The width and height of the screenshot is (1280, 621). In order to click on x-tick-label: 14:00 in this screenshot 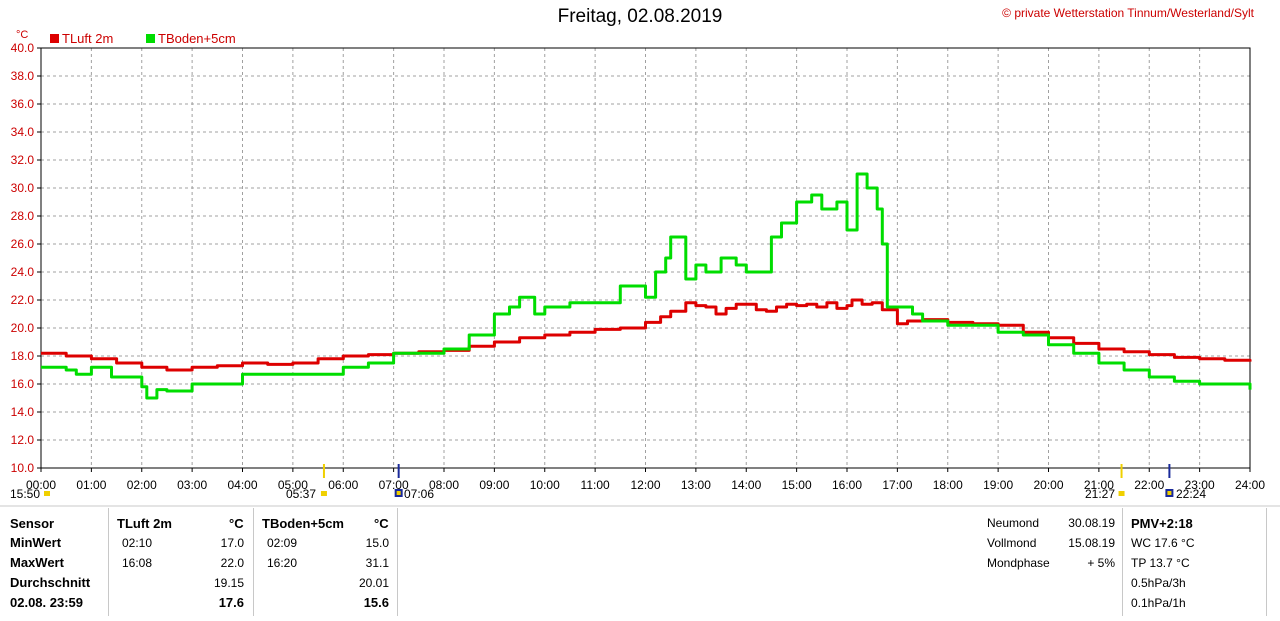, I will do `click(746, 485)`.